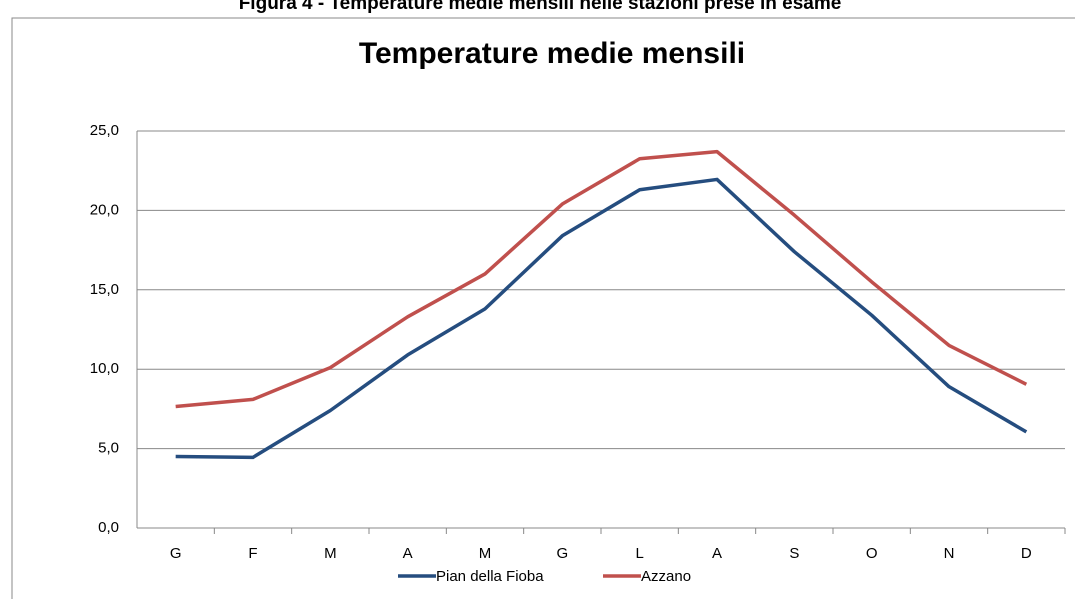  Describe the element at coordinates (949, 553) in the screenshot. I see `x-tick-label: N` at that location.